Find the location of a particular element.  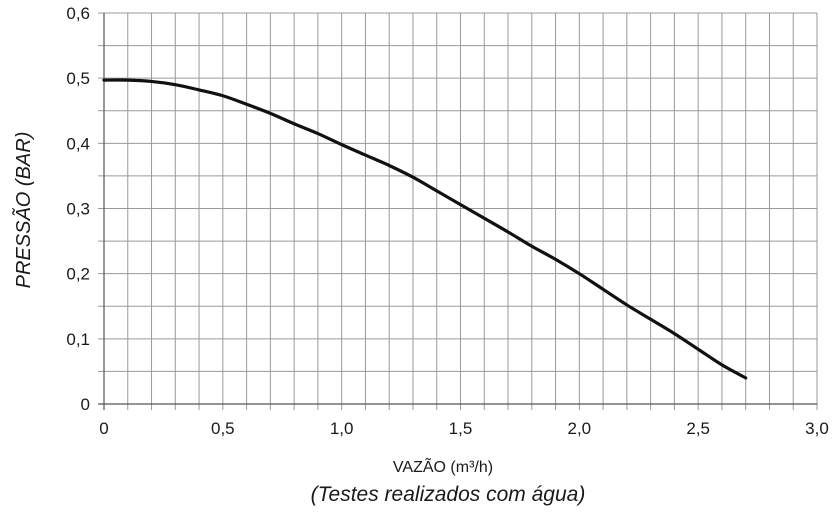

y-tick-label: 0 is located at coordinates (85, 404).